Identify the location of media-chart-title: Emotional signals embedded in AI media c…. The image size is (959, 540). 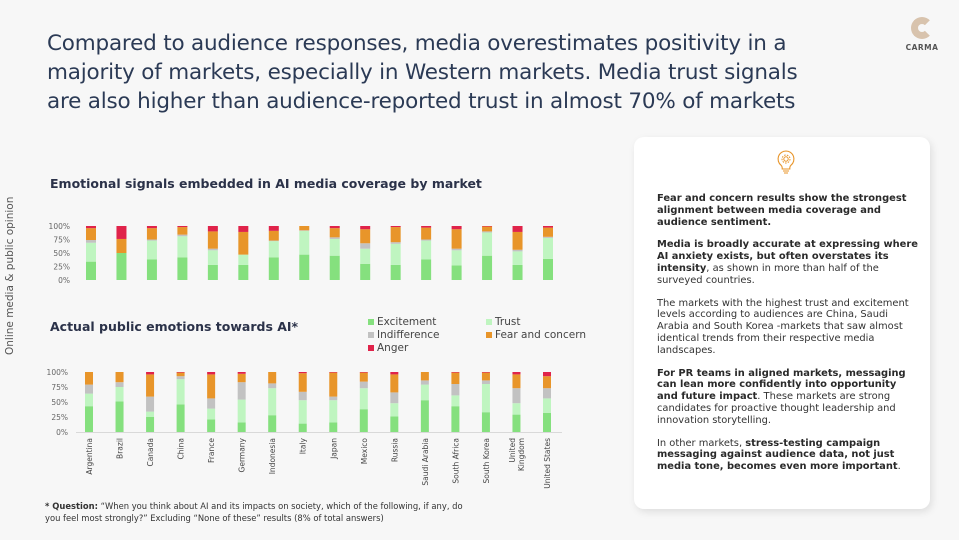
(266, 183).